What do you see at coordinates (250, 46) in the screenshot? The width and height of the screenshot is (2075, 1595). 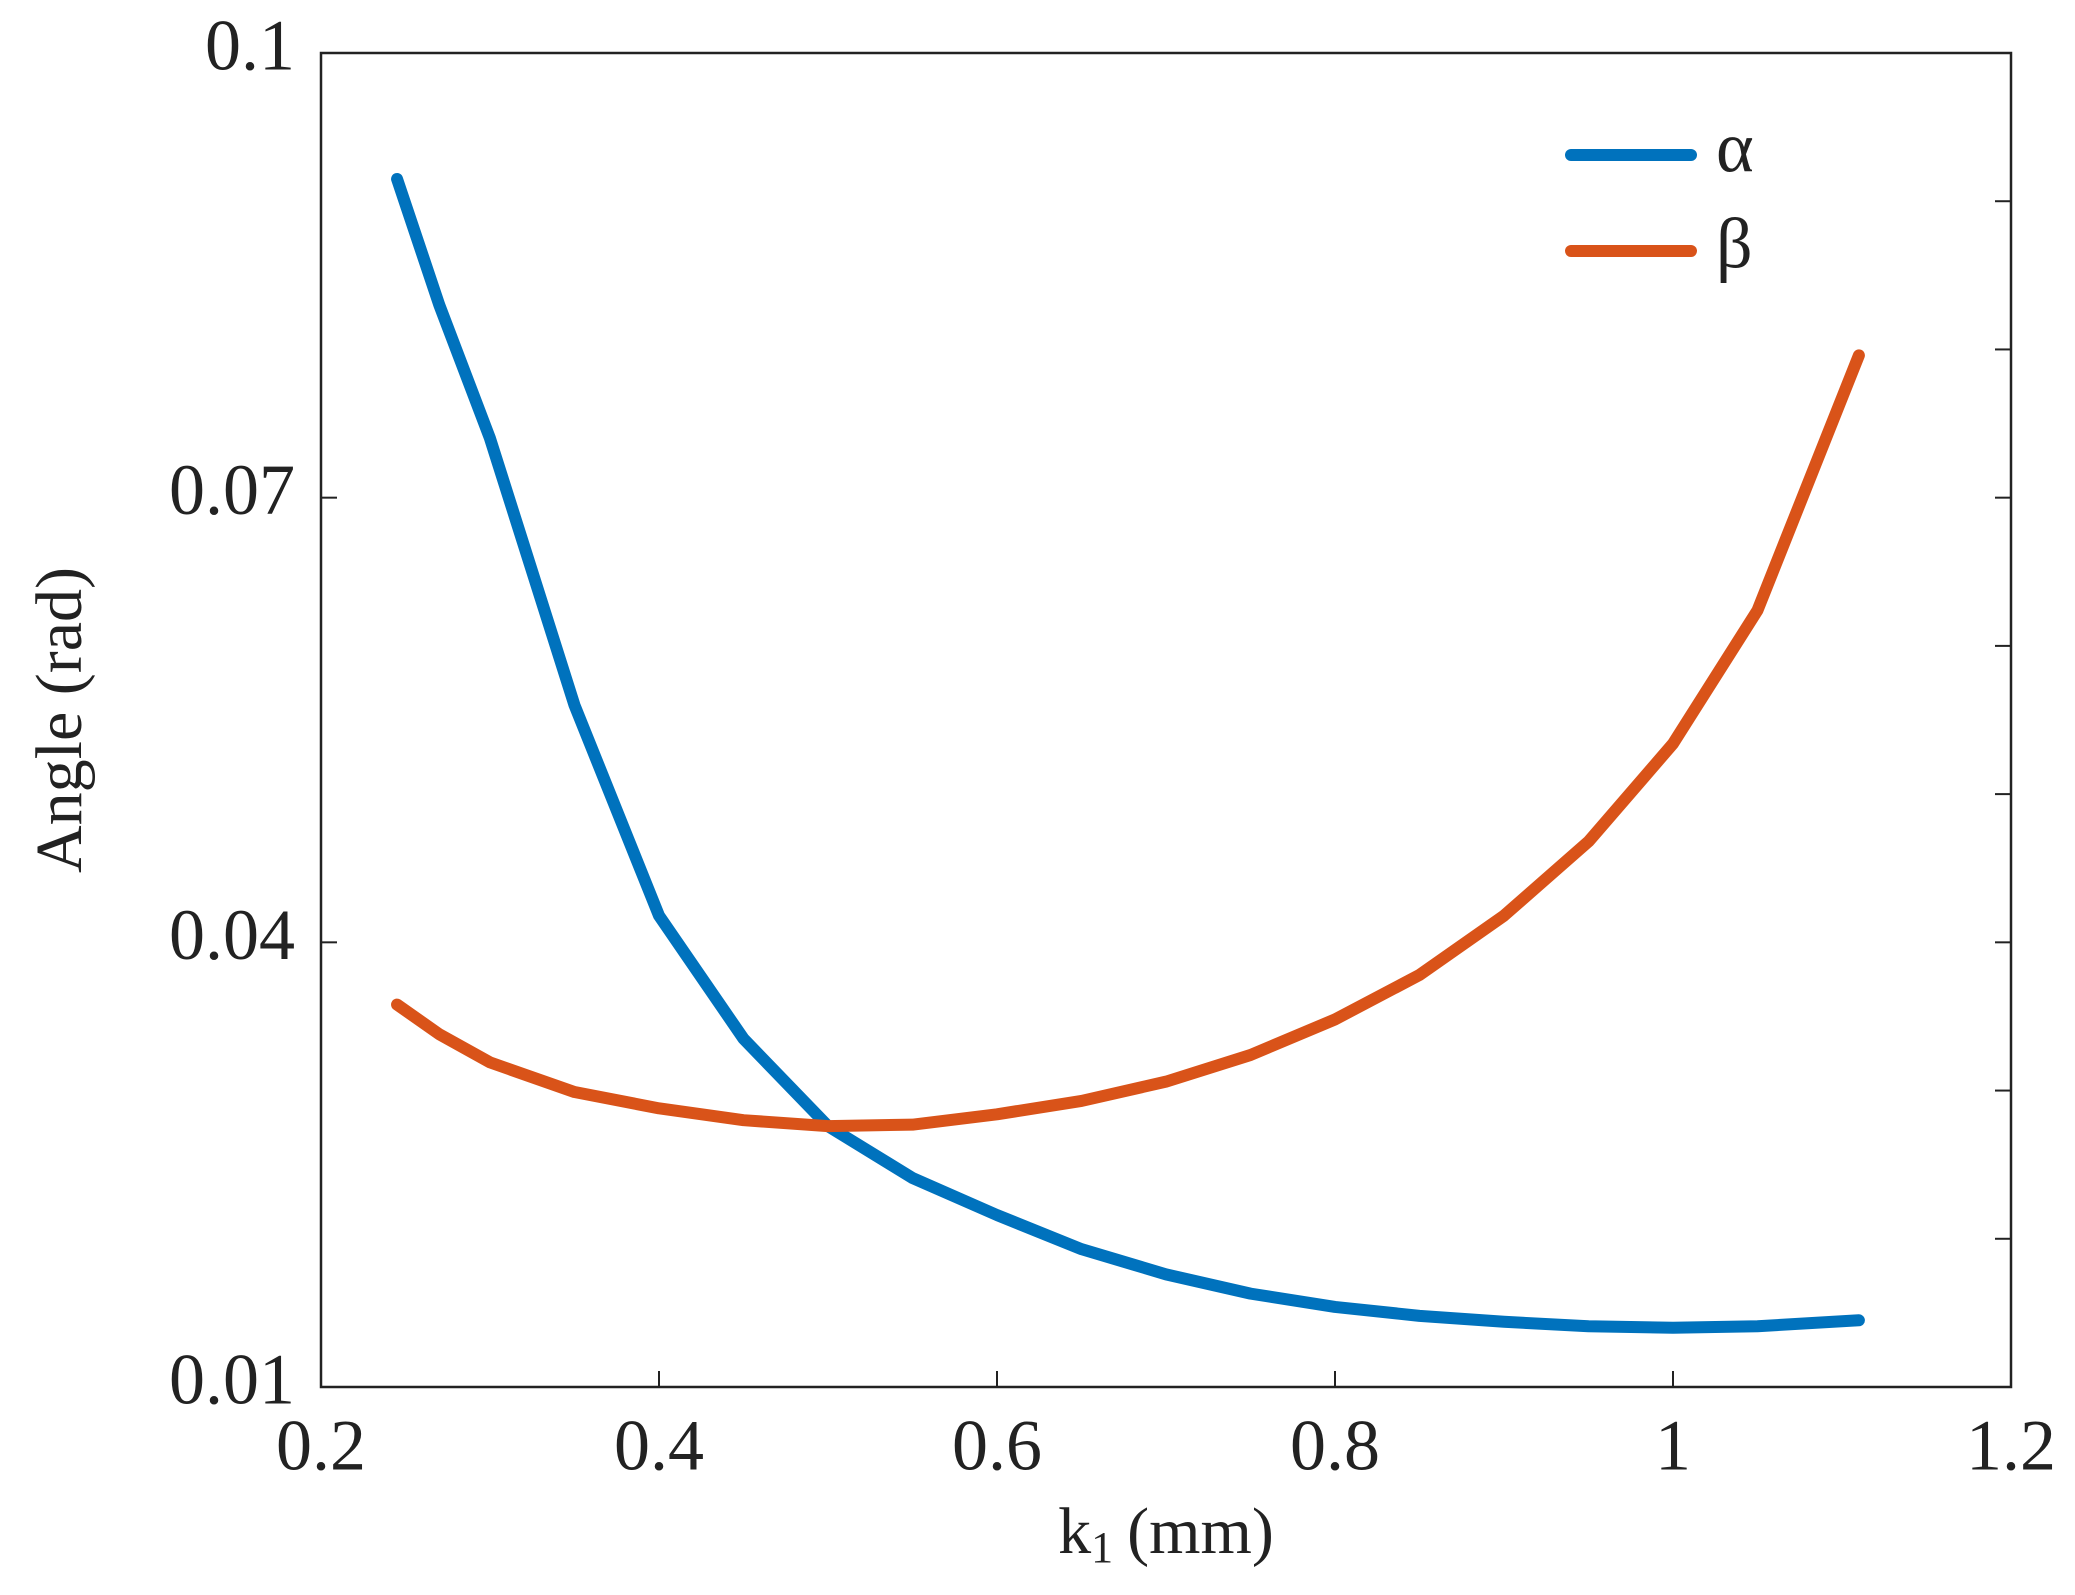 I see `y-tick-label: 0.1` at bounding box center [250, 46].